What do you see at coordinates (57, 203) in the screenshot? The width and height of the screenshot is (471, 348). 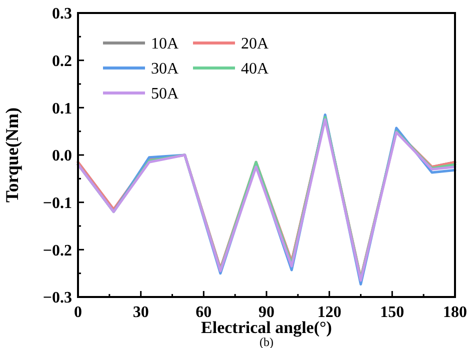 I see `y-tick-label: −0.1` at bounding box center [57, 203].